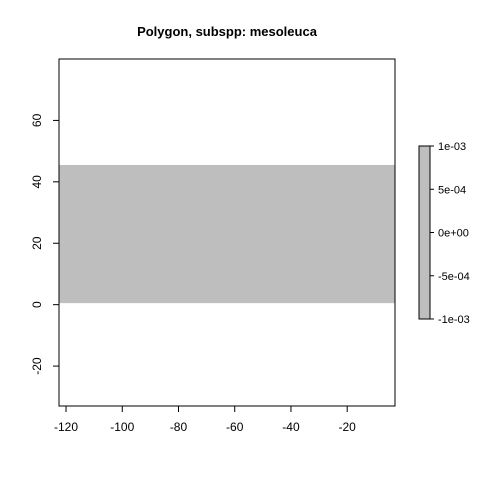 This screenshot has height=480, width=480. Describe the element at coordinates (348, 427) in the screenshot. I see `x-tick-label: -20` at that location.